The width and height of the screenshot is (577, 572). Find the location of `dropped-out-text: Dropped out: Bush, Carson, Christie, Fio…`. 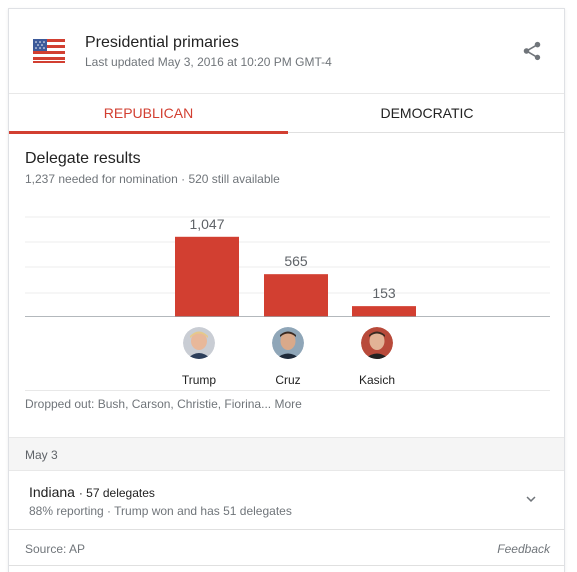

dropped-out-text: Dropped out: Bush, Carson, Christie, Fio… is located at coordinates (148, 404).